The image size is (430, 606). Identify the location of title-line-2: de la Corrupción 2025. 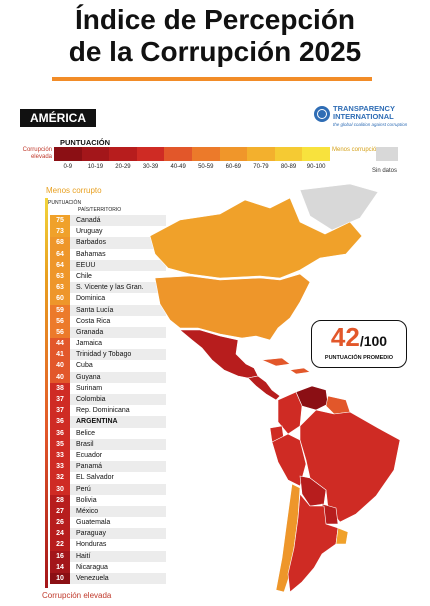
(215, 51).